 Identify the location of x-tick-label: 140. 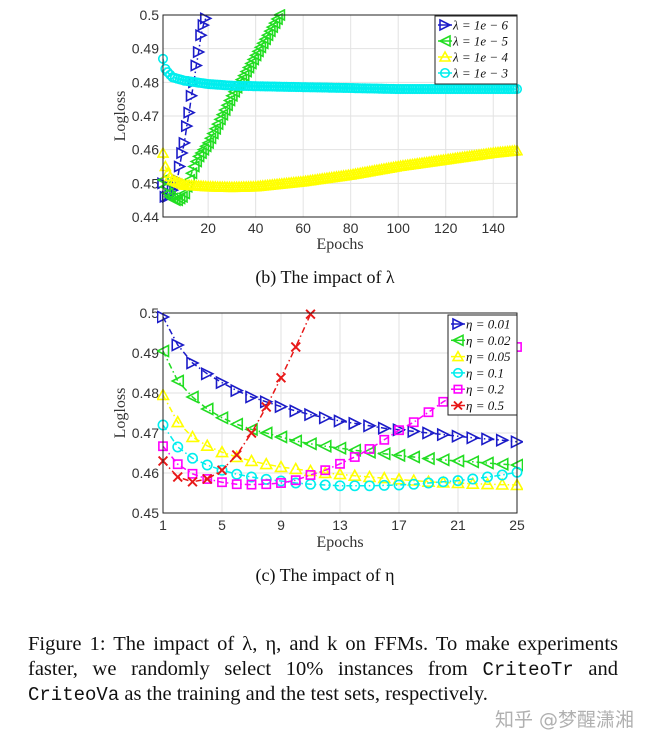
(494, 228).